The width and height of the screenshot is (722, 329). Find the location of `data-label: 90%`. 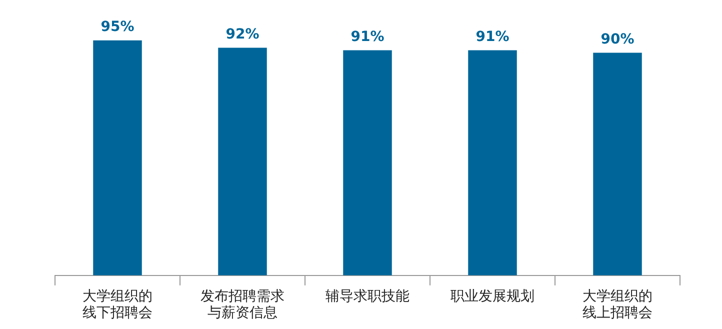

data-label: 90% is located at coordinates (617, 39).